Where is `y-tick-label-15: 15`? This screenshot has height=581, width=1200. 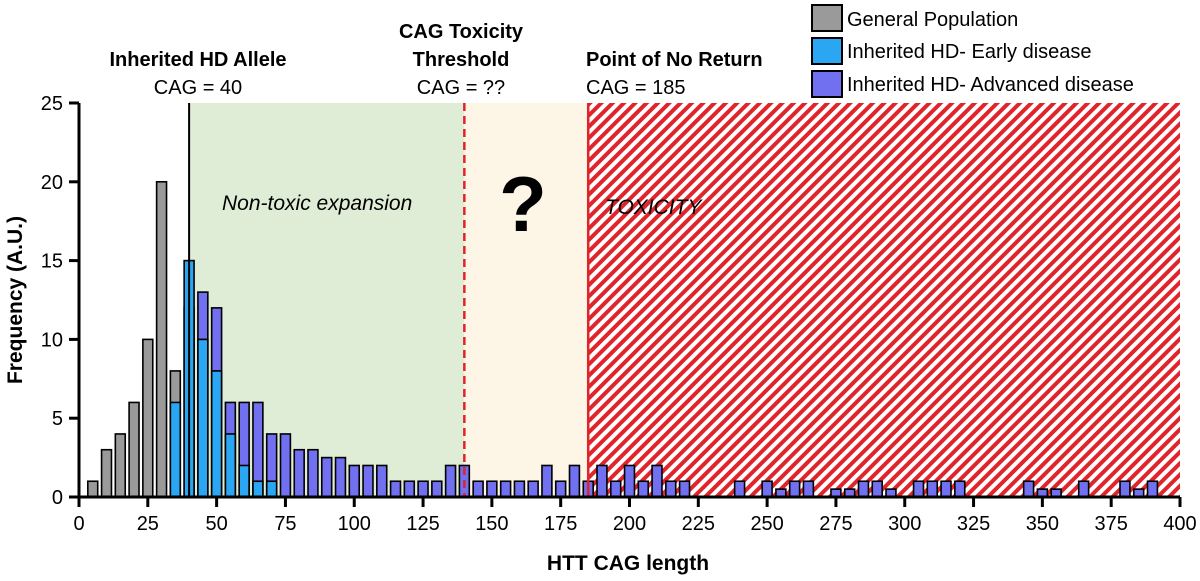 y-tick-label-15: 15 is located at coordinates (52, 262).